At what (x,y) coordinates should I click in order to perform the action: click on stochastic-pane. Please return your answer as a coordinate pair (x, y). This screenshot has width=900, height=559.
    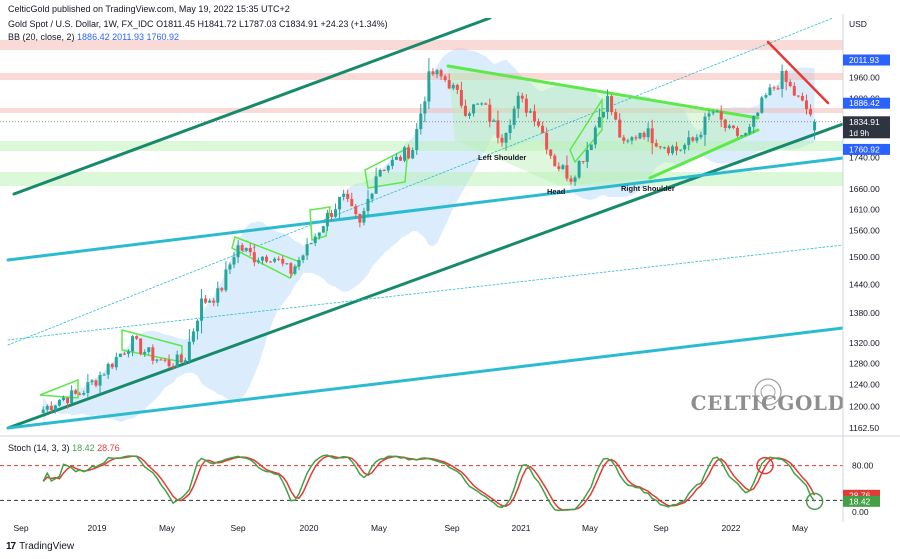
    Looking at the image, I should click on (421, 483).